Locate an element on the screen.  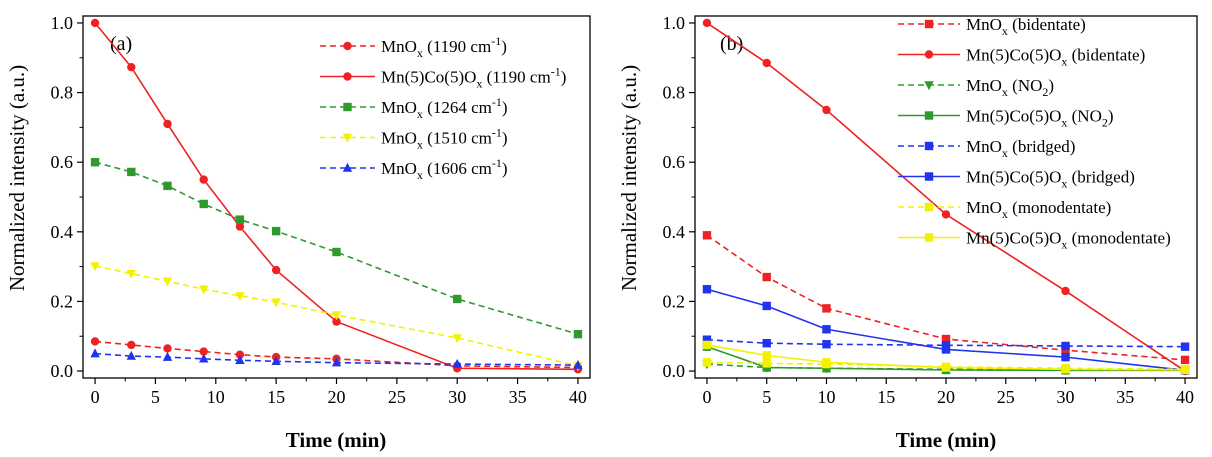
x-tick-label: 10 is located at coordinates (826, 397).